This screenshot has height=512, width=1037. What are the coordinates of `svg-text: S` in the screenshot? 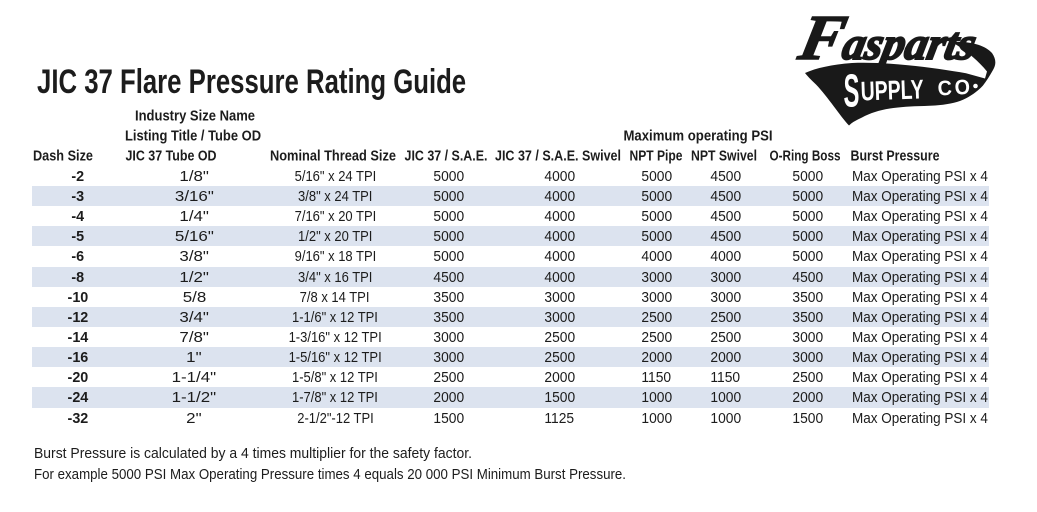 It's located at (852, 90).